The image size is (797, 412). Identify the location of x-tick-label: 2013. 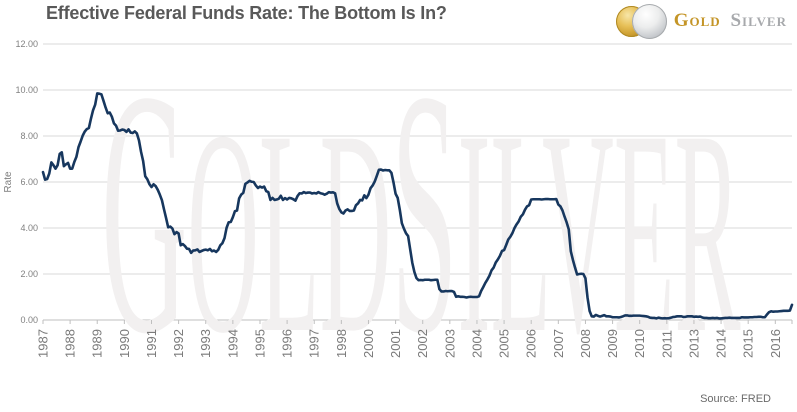
(693, 343).